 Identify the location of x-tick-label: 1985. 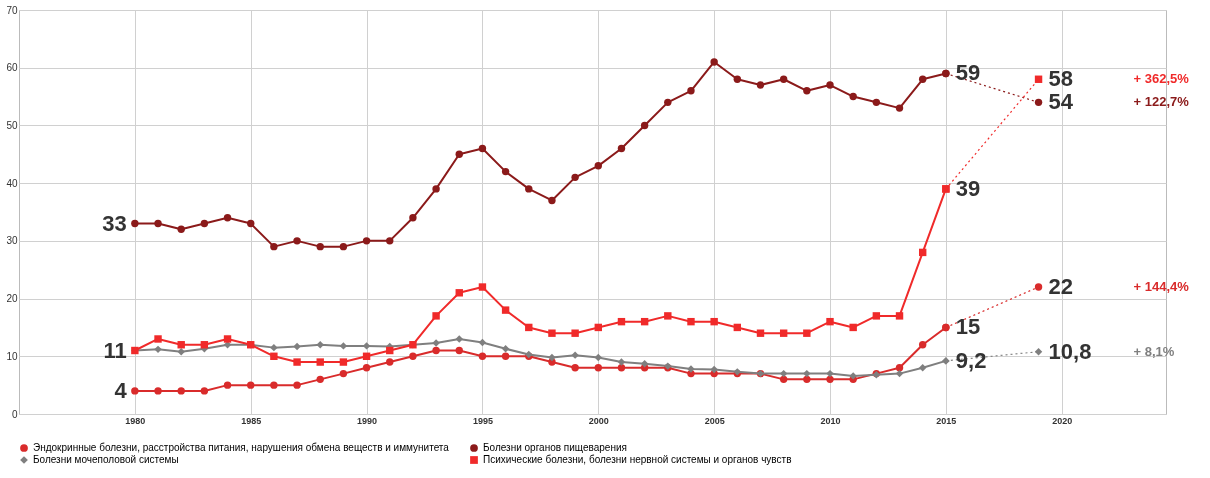
(251, 420).